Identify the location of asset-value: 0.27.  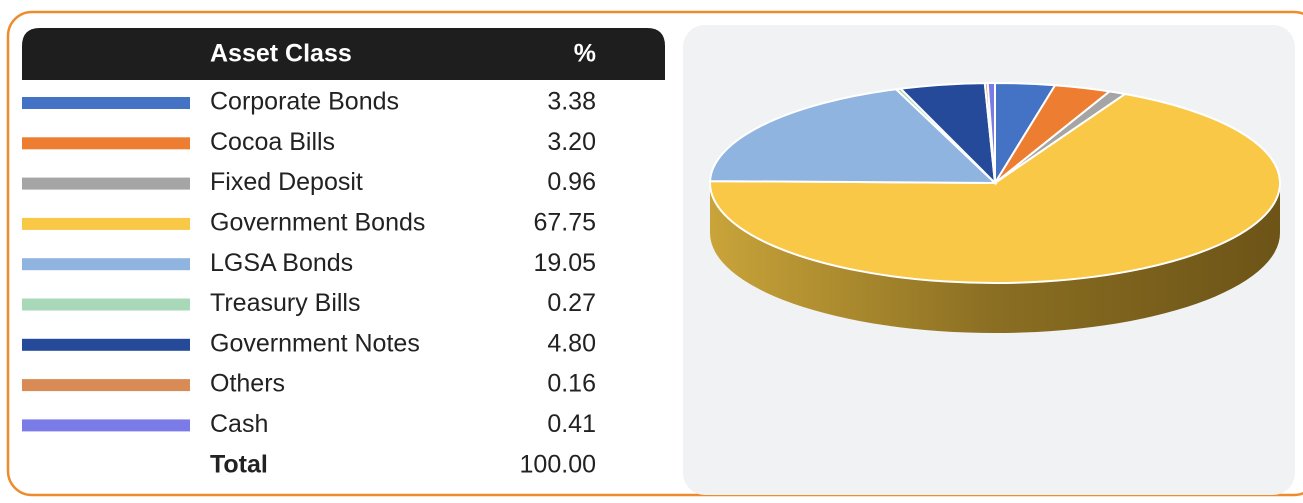
(571, 303).